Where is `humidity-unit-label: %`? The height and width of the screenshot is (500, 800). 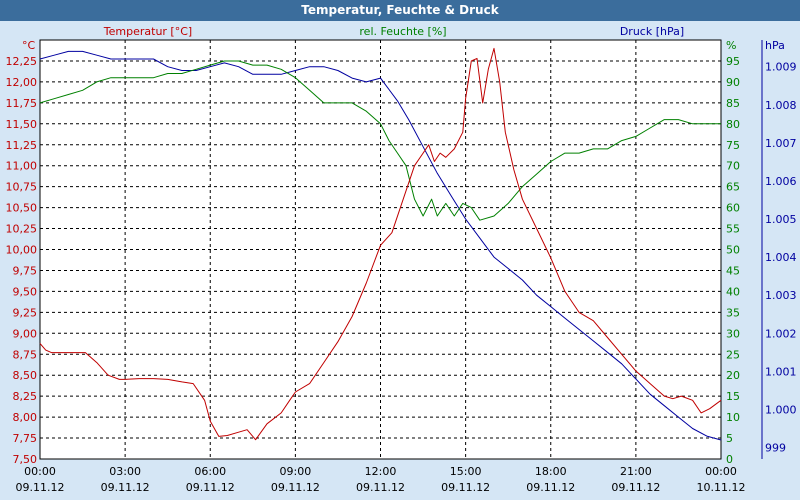 humidity-unit-label: % is located at coordinates (731, 45).